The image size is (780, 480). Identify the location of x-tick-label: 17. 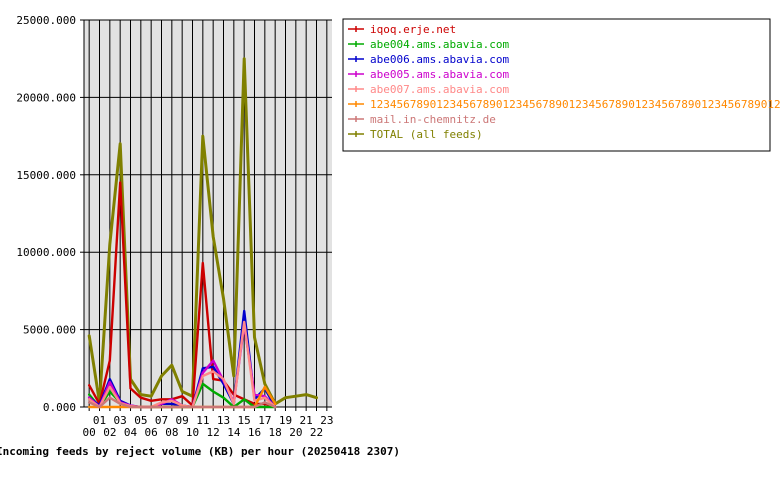
(264, 420).